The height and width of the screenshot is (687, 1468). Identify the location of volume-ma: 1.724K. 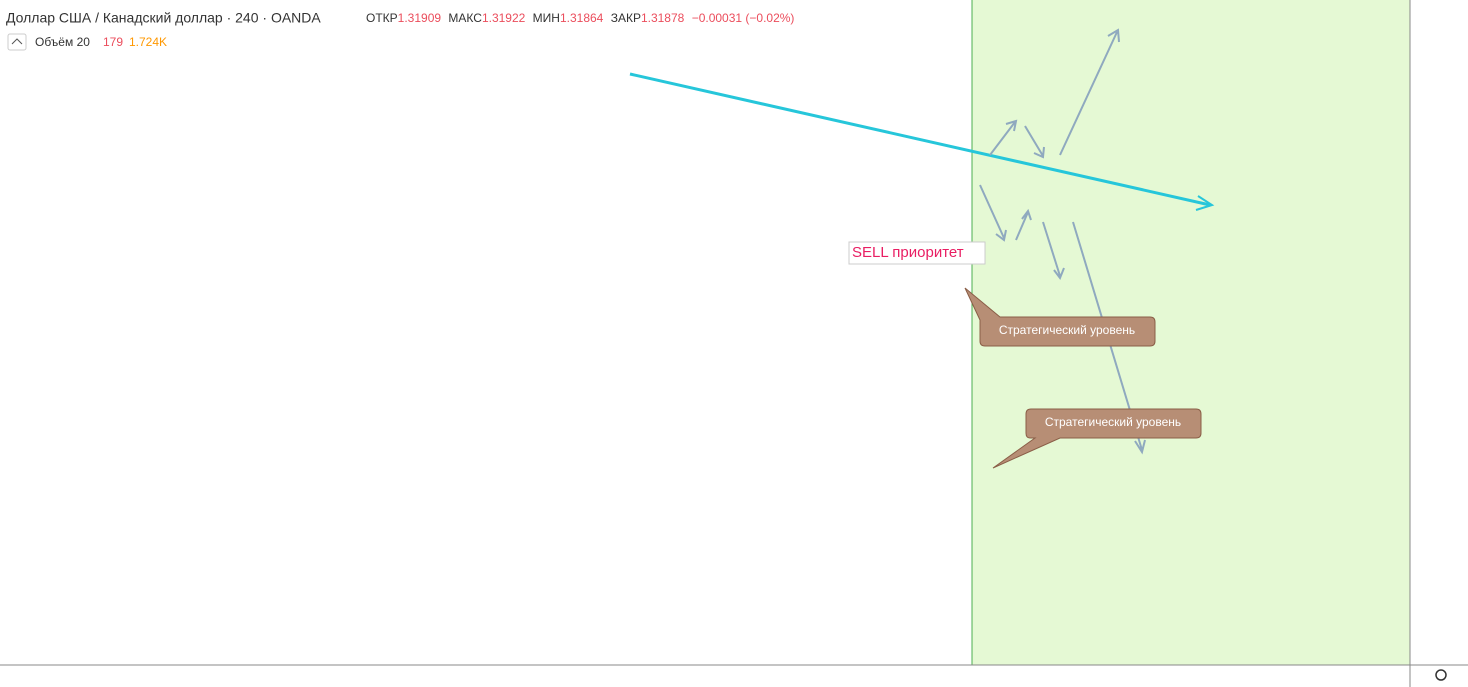
(148, 42).